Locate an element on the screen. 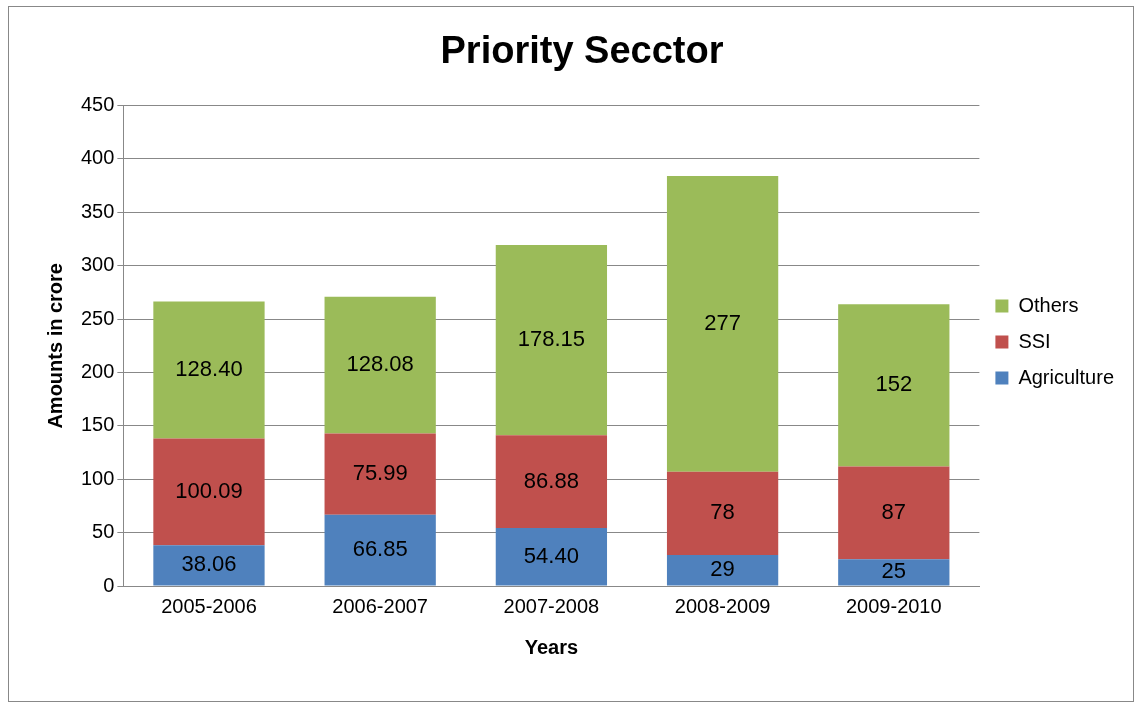 This screenshot has height=704, width=1136. x-axis-title: Years is located at coordinates (551, 646).